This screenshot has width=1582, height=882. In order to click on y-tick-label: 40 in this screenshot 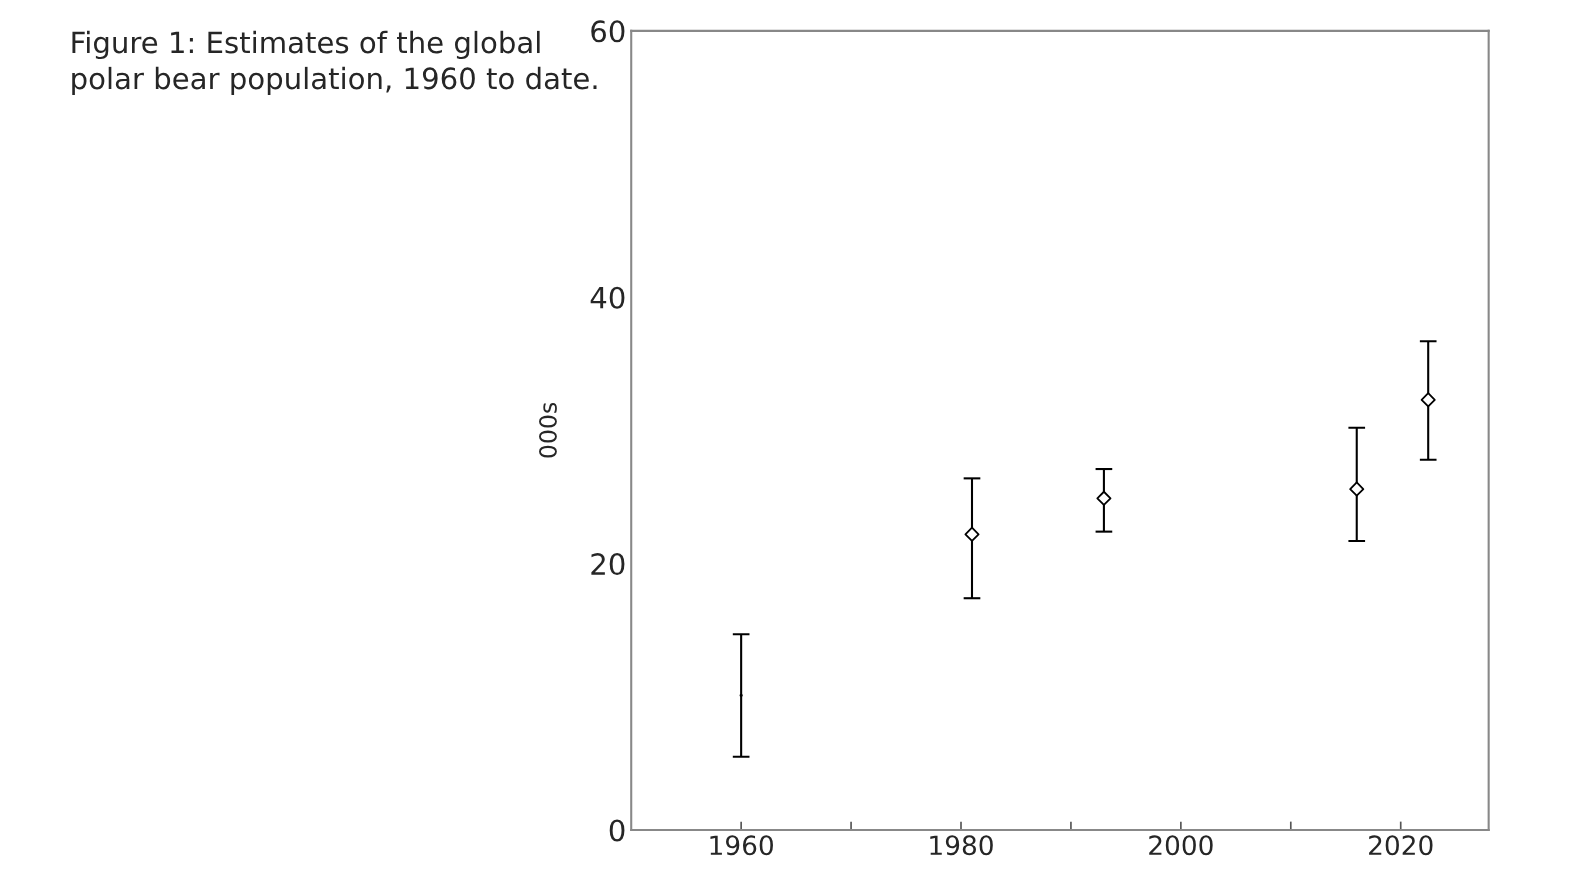, I will do `click(607, 297)`.